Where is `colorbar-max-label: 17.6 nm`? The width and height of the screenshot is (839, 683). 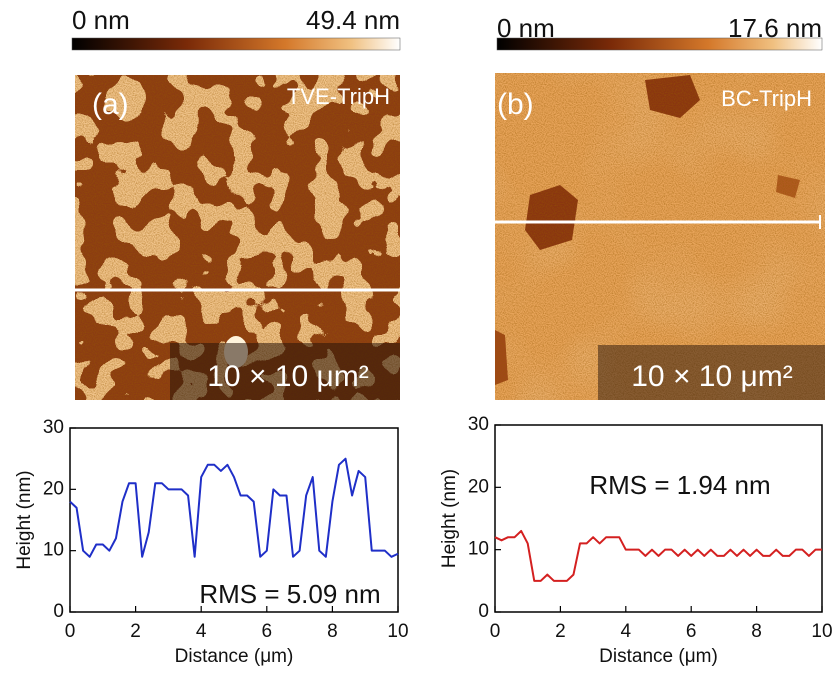 colorbar-max-label: 17.6 nm is located at coordinates (775, 28).